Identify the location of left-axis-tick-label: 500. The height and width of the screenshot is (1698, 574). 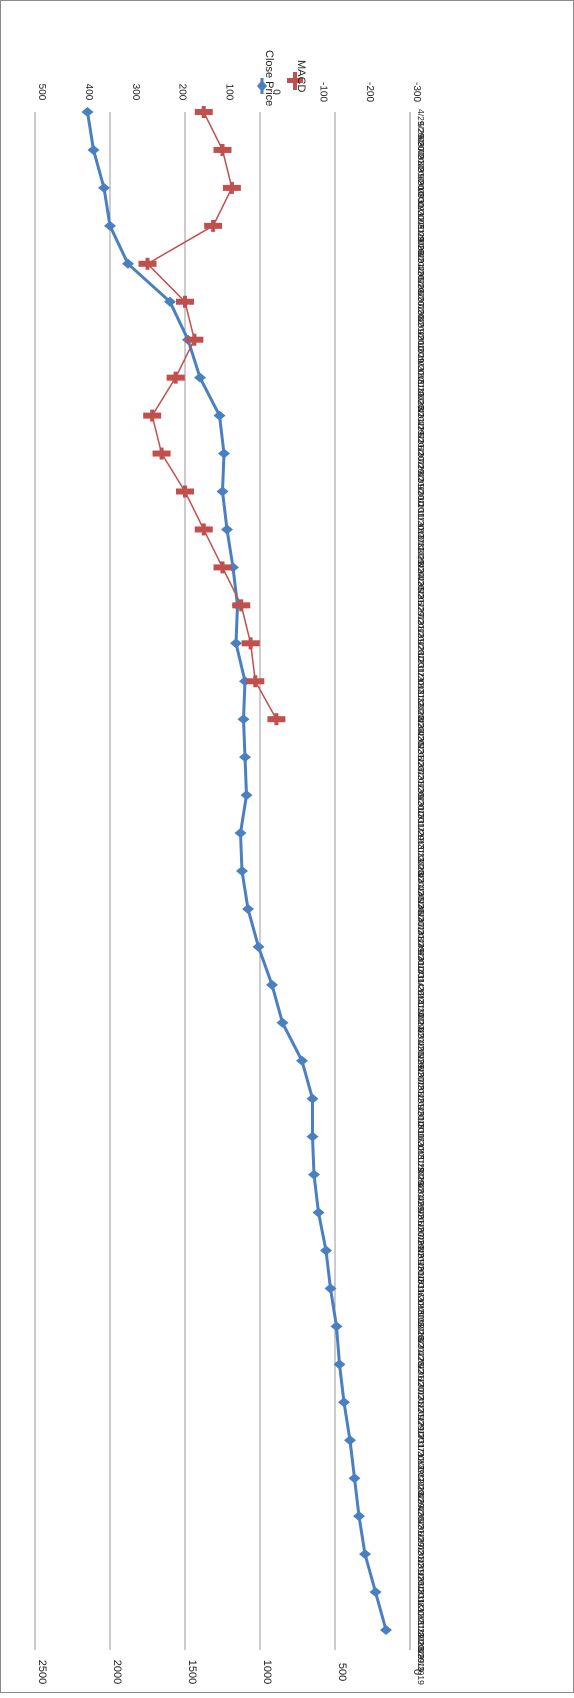
(342, 1672).